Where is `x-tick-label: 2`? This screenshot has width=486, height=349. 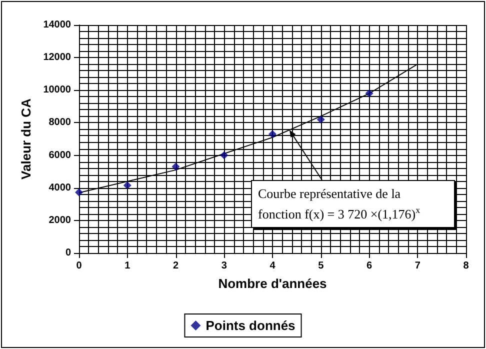
x-tick-label: 2 is located at coordinates (175, 266).